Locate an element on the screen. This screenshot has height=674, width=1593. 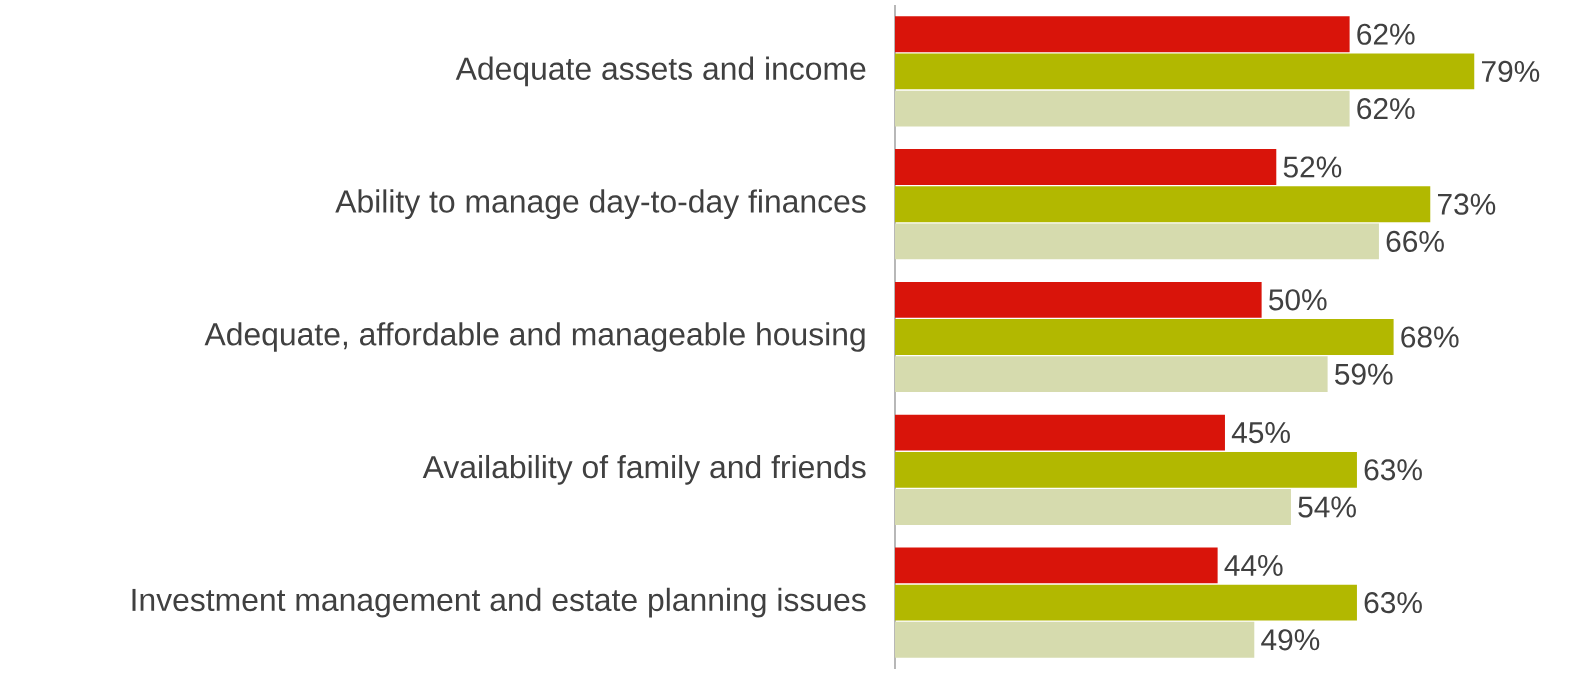
y-tick-label: Adequate assets and income is located at coordinates (660, 71).